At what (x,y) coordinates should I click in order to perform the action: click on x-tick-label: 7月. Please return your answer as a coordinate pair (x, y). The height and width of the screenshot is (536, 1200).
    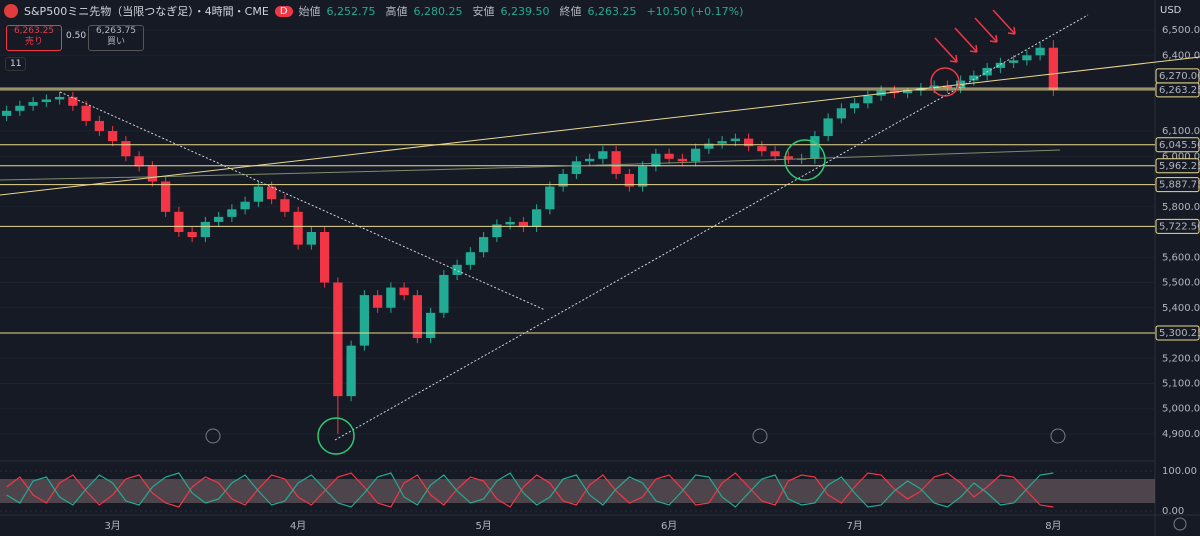
    Looking at the image, I should click on (854, 526).